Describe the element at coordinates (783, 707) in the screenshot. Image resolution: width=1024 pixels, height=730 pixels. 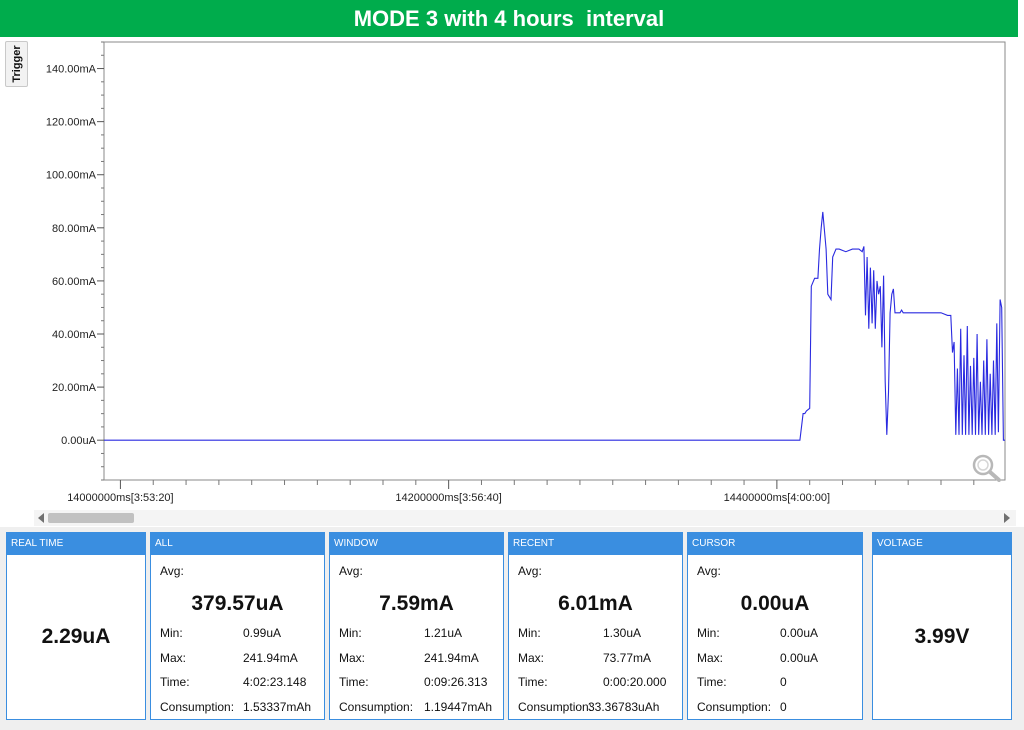
I see `consumption-value: 0` at that location.